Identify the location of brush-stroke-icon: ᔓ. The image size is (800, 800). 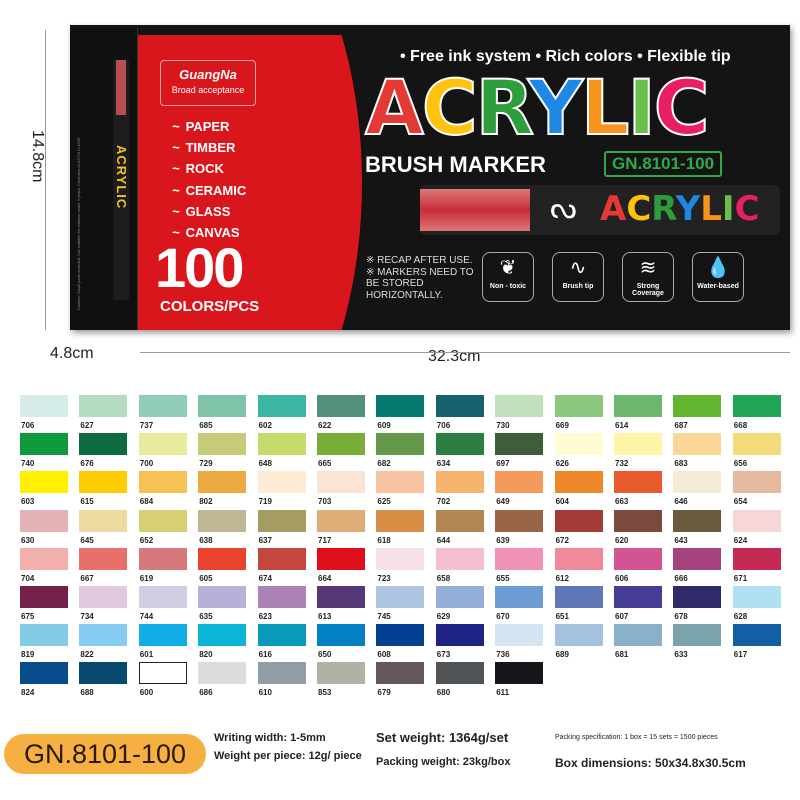
(563, 208).